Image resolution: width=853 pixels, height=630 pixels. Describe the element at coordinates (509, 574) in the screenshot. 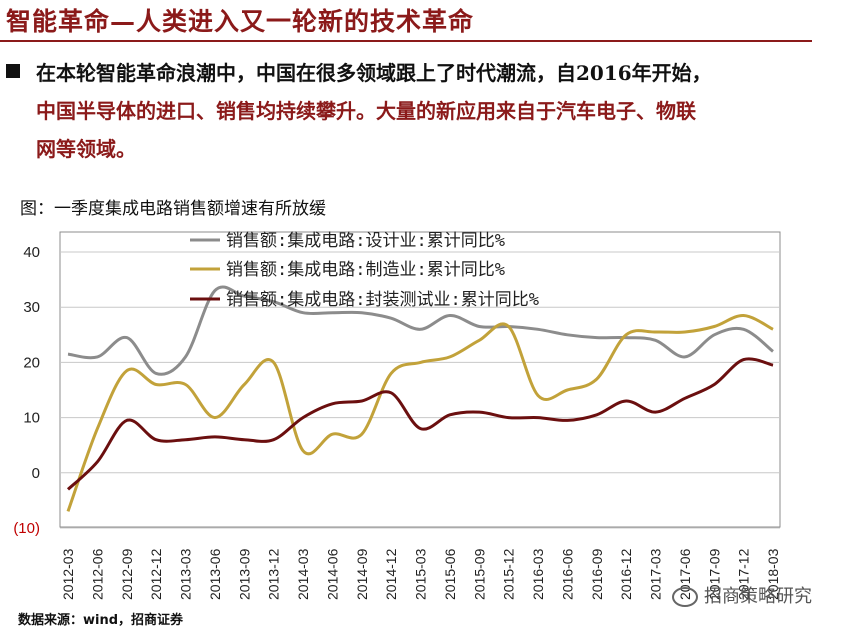

I see `x-tick-label: 2015-12` at that location.